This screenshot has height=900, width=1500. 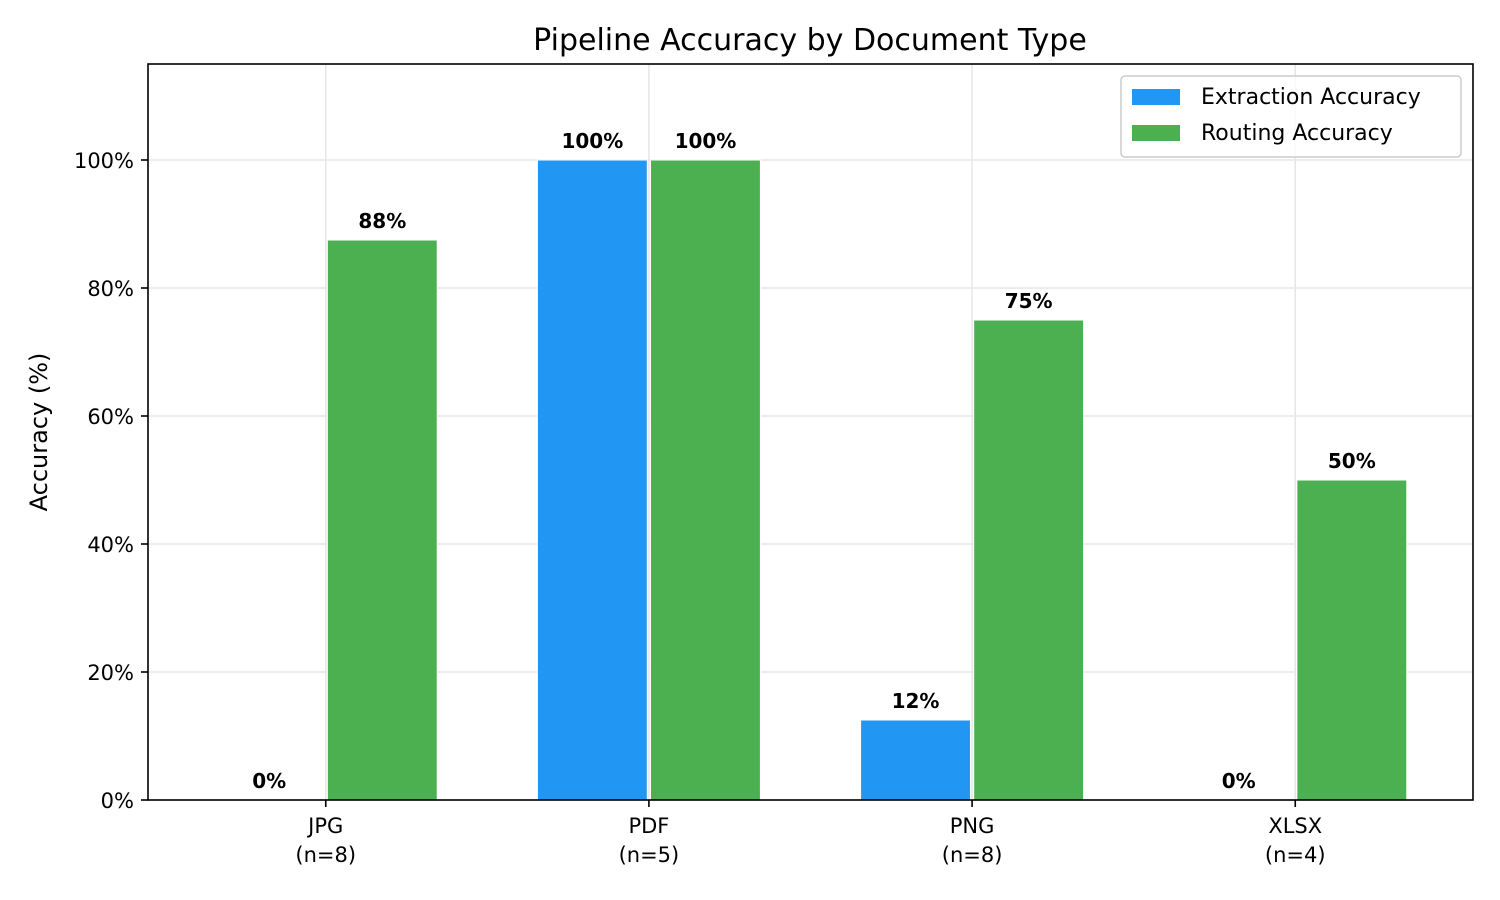 What do you see at coordinates (382, 221) in the screenshot?
I see `data-label-routing: 88%` at bounding box center [382, 221].